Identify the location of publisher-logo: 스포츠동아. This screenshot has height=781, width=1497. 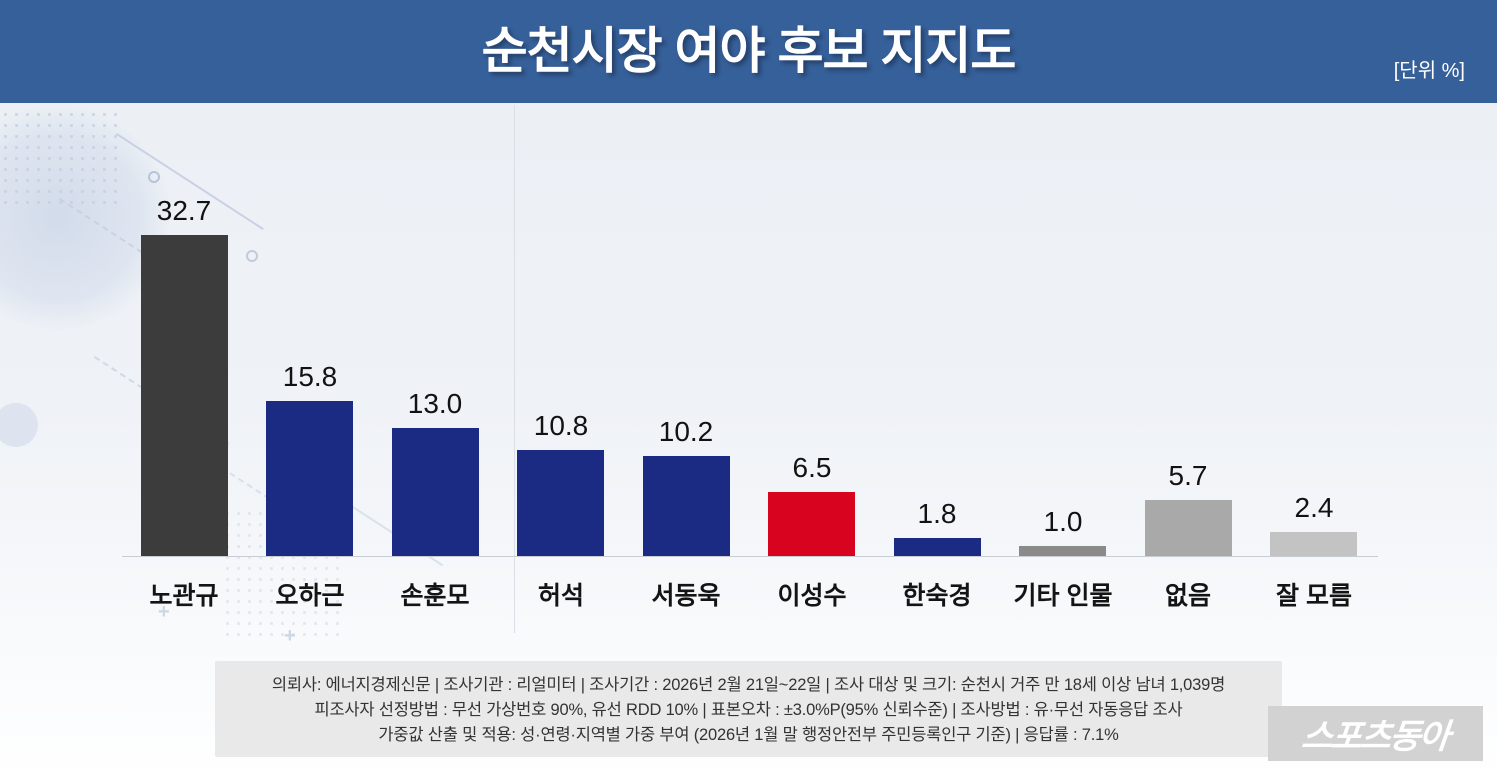
(1375, 733).